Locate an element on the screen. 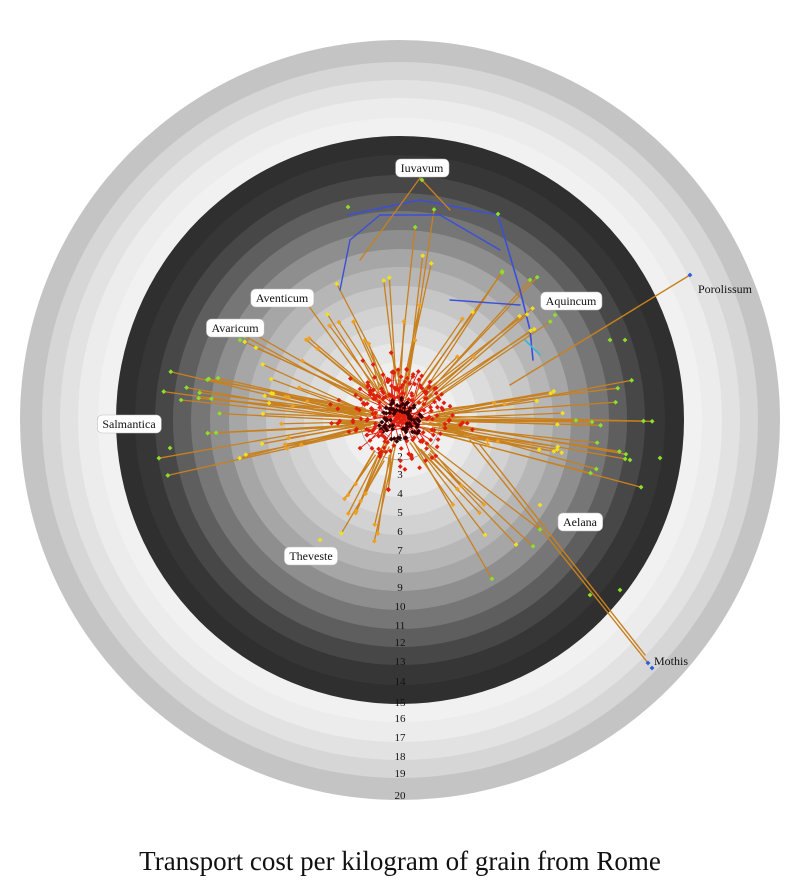 This screenshot has width=800, height=893. svg-text: Mothis is located at coordinates (671, 661).